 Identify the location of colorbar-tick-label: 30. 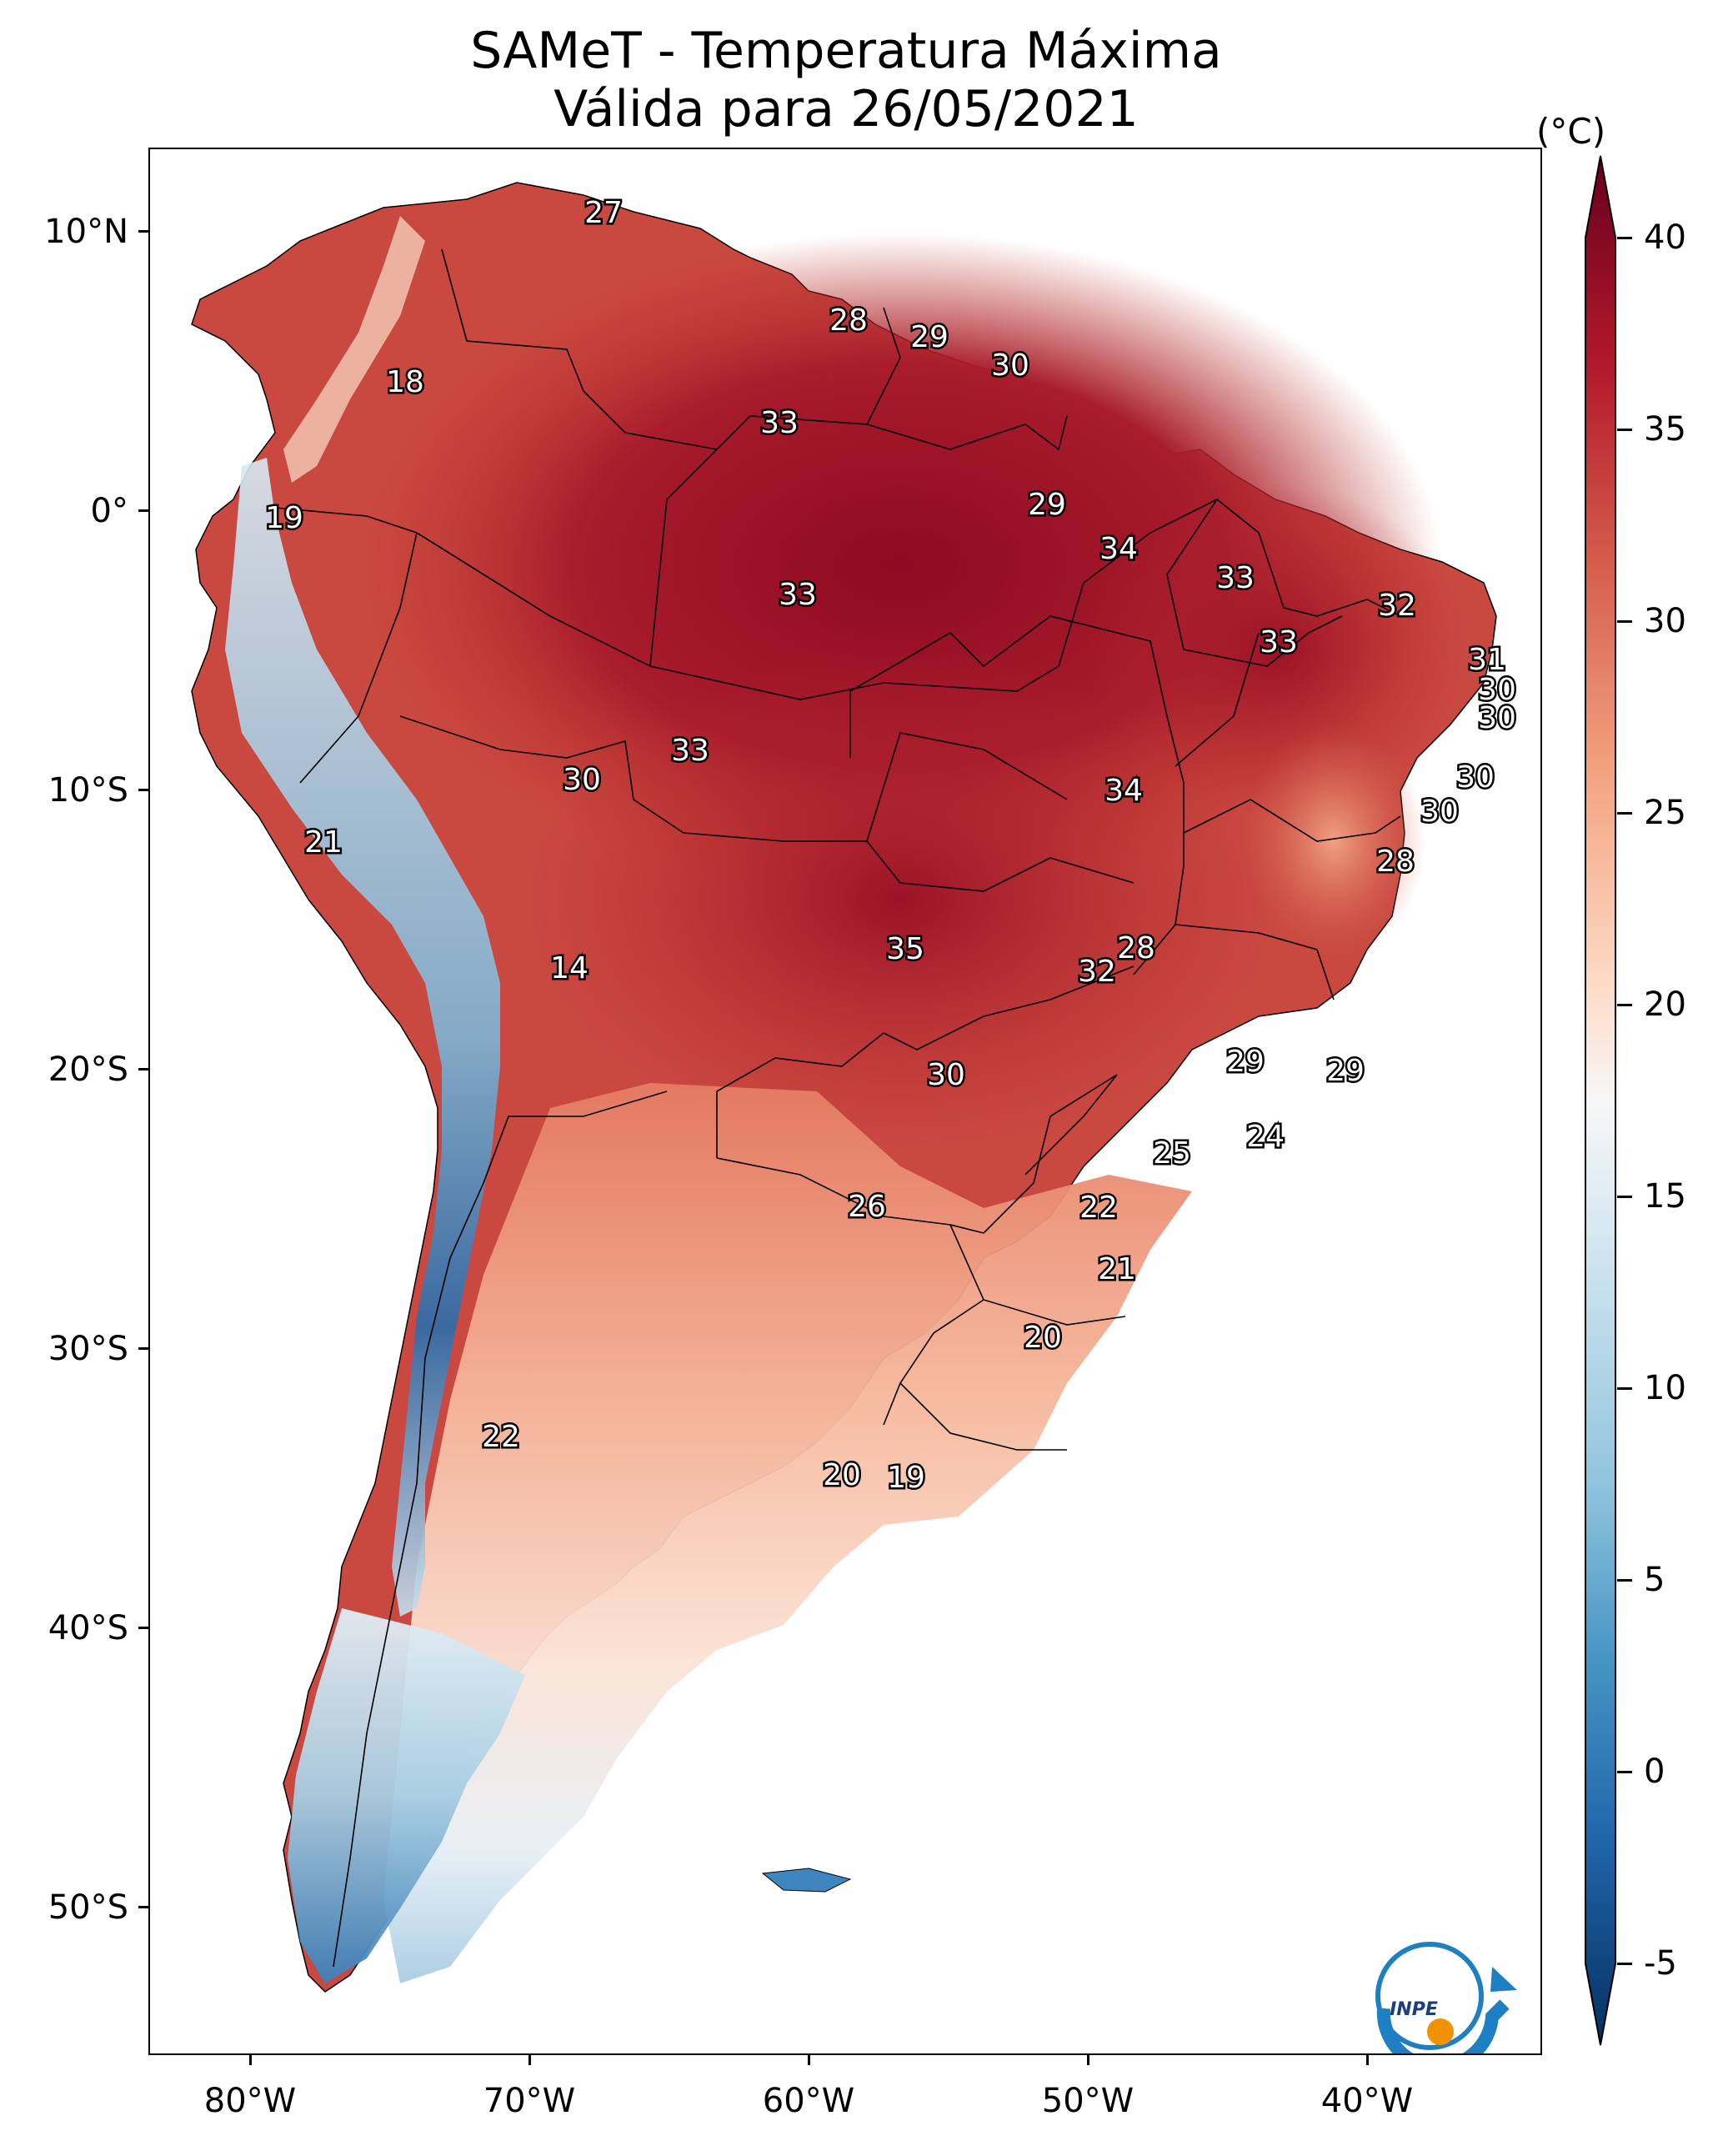
(1665, 621).